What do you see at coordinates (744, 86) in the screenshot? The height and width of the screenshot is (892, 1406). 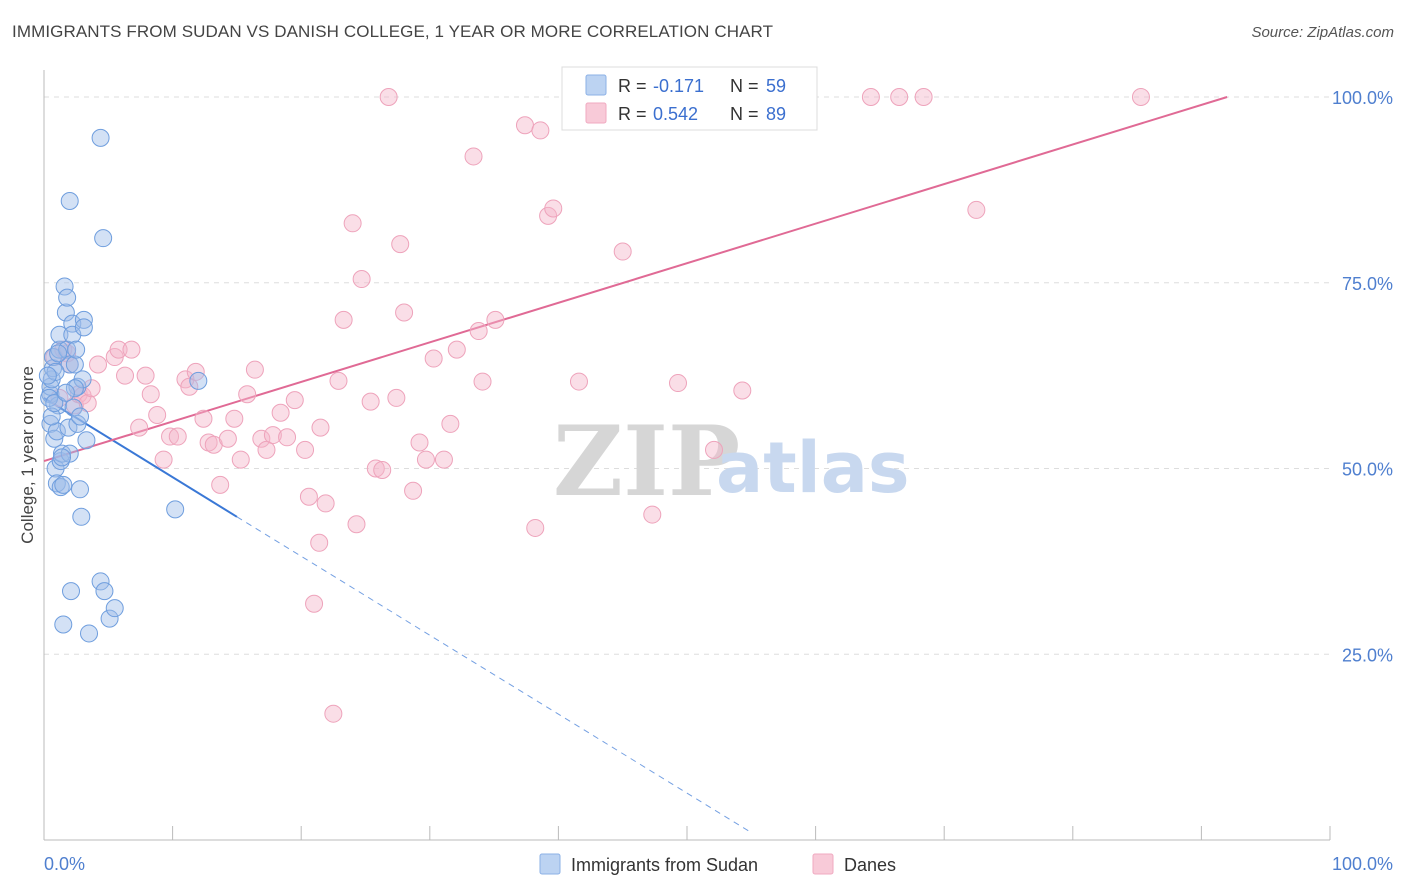 I see `legend-n-label-sudan: N =` at bounding box center [744, 86].